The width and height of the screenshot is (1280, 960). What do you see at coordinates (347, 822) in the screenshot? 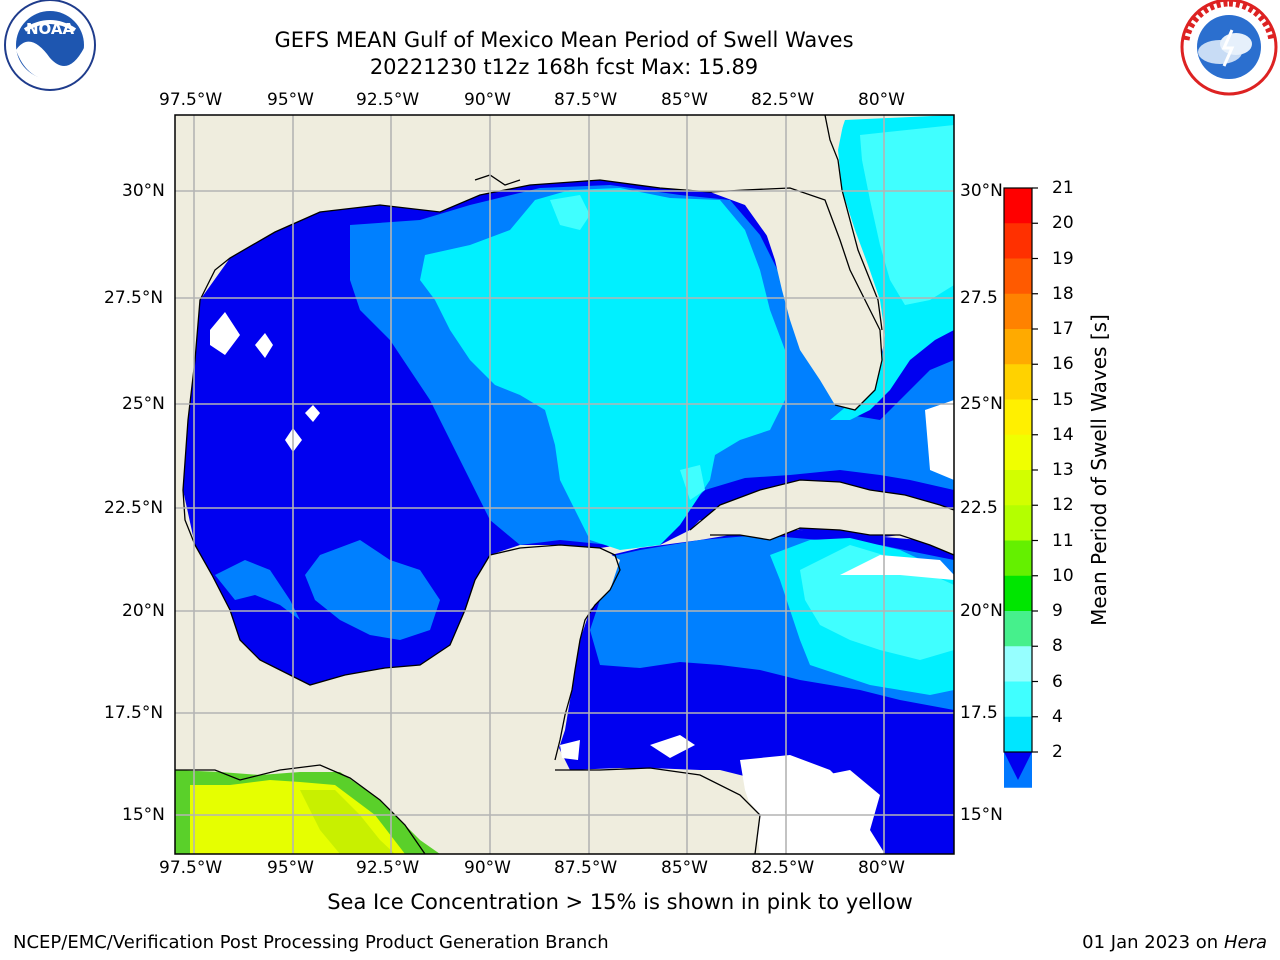
I see `ice-lime-patch` at bounding box center [347, 822].